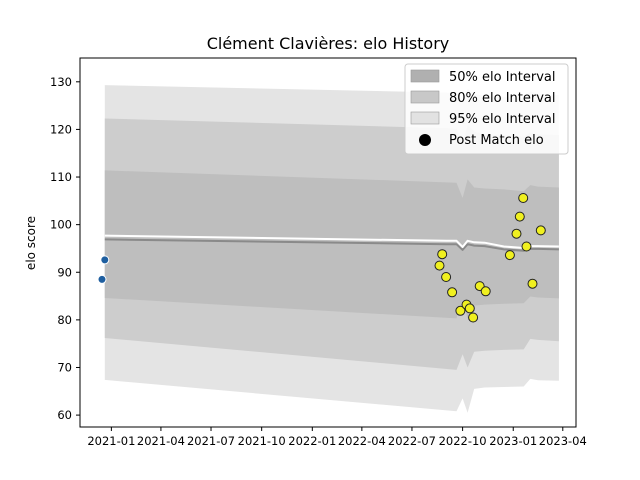 The image size is (640, 480). What do you see at coordinates (65, 248) in the screenshot?
I see `y-axis-ticks: 60 70 80 90 100 110 120 130` at bounding box center [65, 248].